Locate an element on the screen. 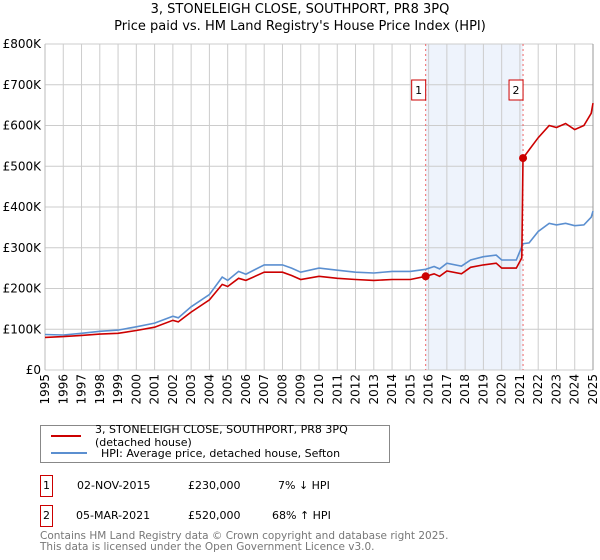 This screenshot has width=600, height=560. y-tick-label: £200K is located at coordinates (23, 289).